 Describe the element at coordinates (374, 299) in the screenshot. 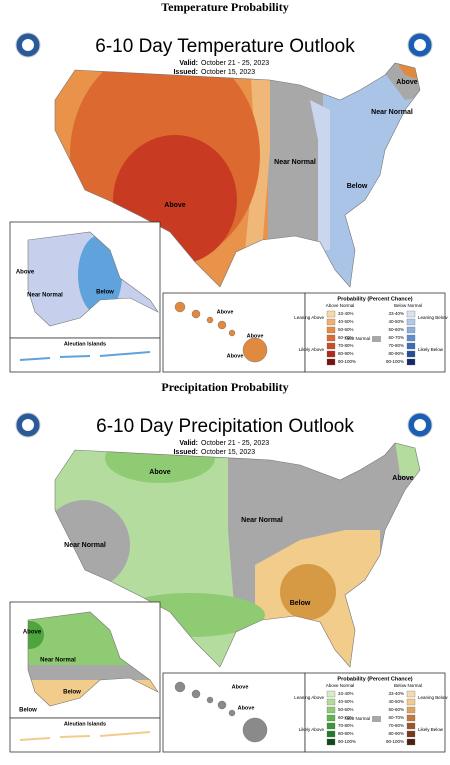

I see `legend-title: Probability (Percent Chance)` at that location.